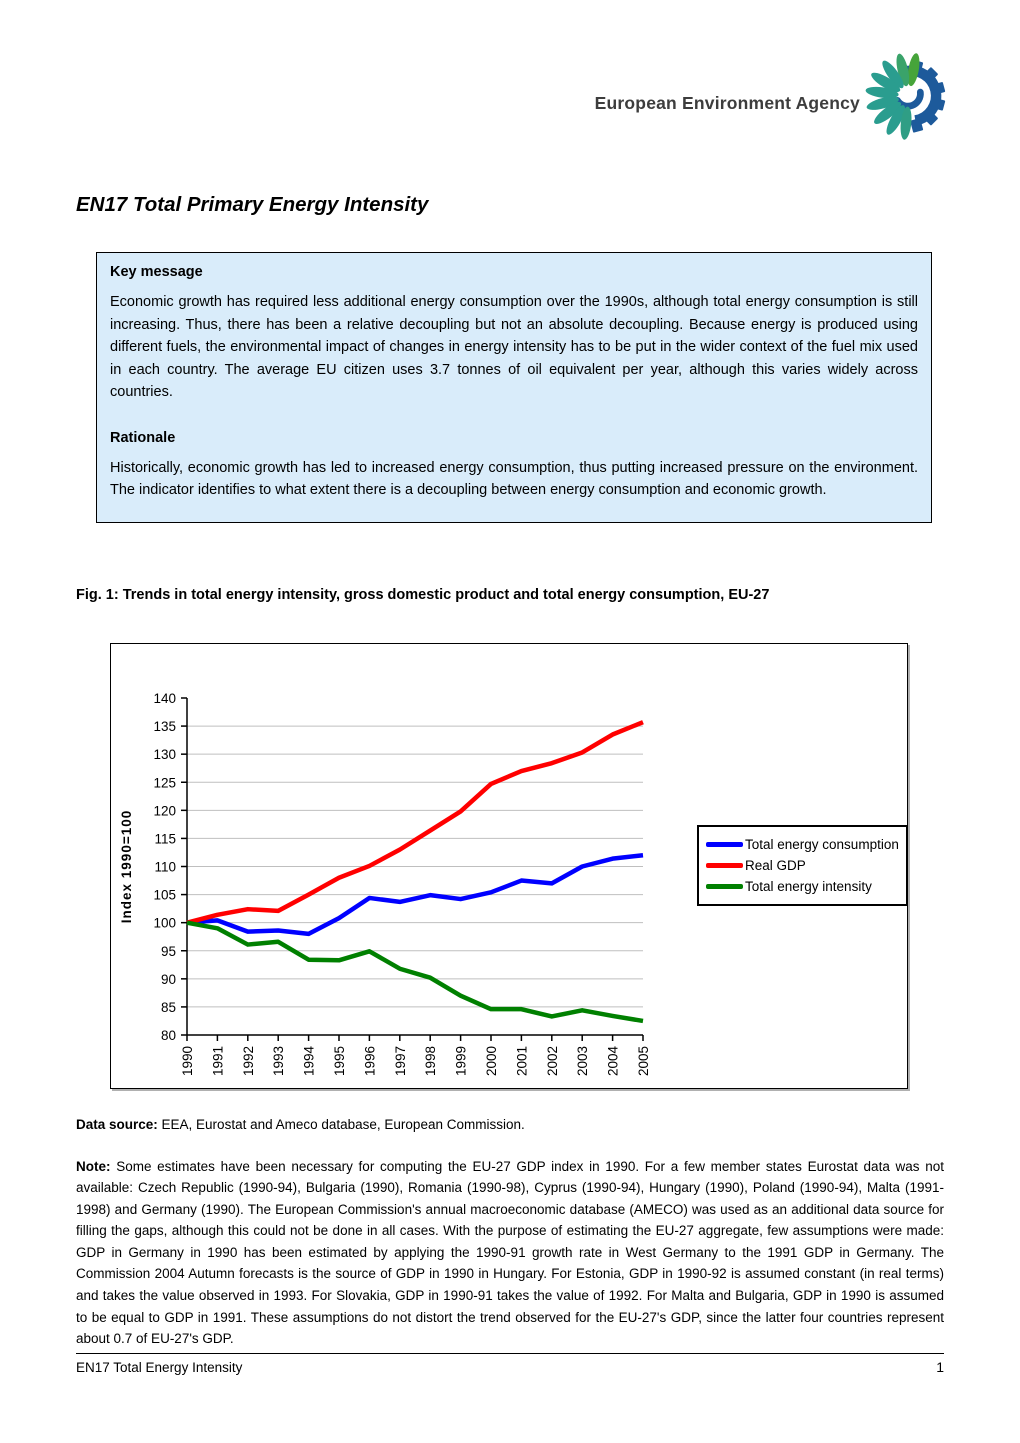 The image size is (1020, 1443). I want to click on svg-text: 1997, so click(400, 1061).